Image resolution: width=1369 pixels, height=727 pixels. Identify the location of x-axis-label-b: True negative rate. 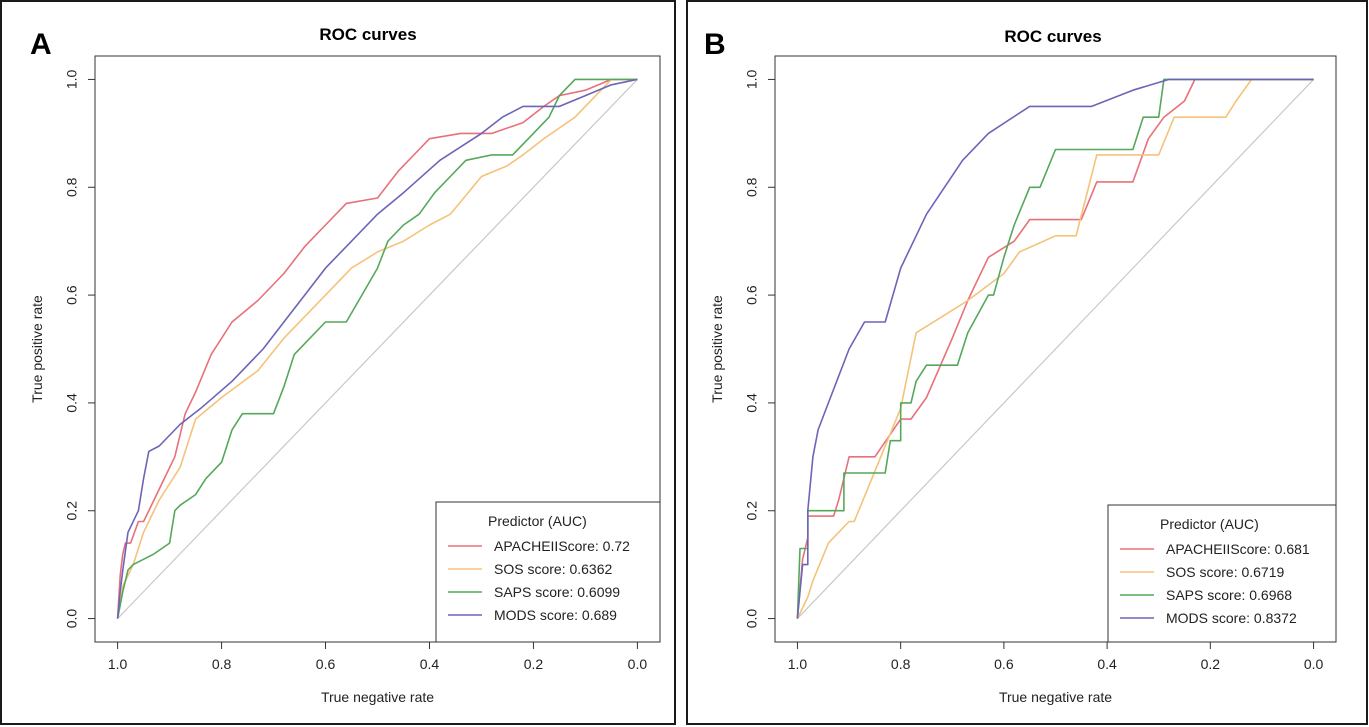
(1055, 697).